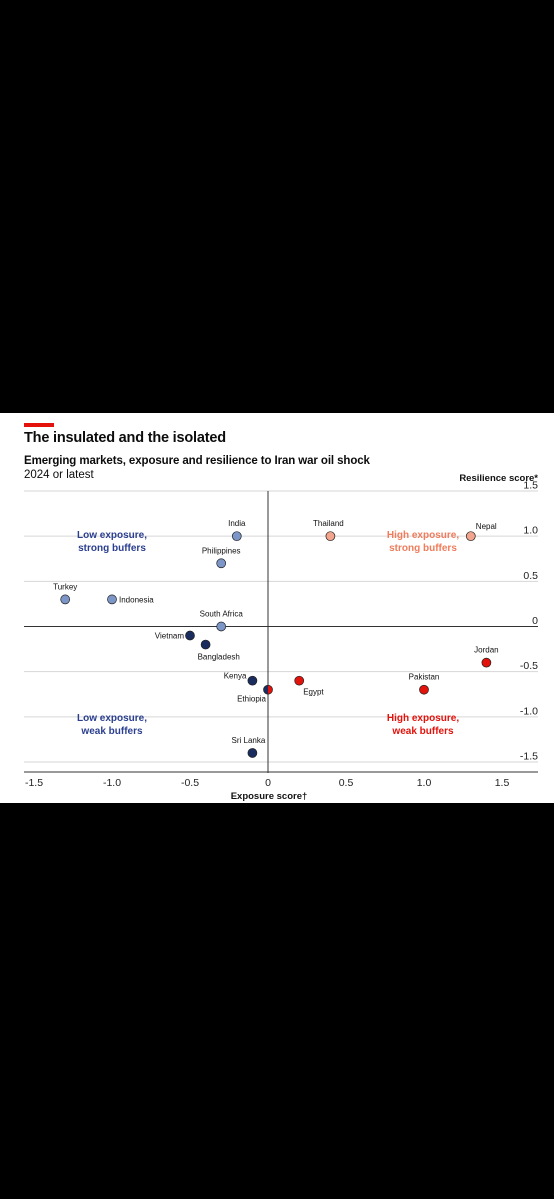 This screenshot has width=554, height=1199. Describe the element at coordinates (313, 692) in the screenshot. I see `point-label-egypt: Egypt` at that location.